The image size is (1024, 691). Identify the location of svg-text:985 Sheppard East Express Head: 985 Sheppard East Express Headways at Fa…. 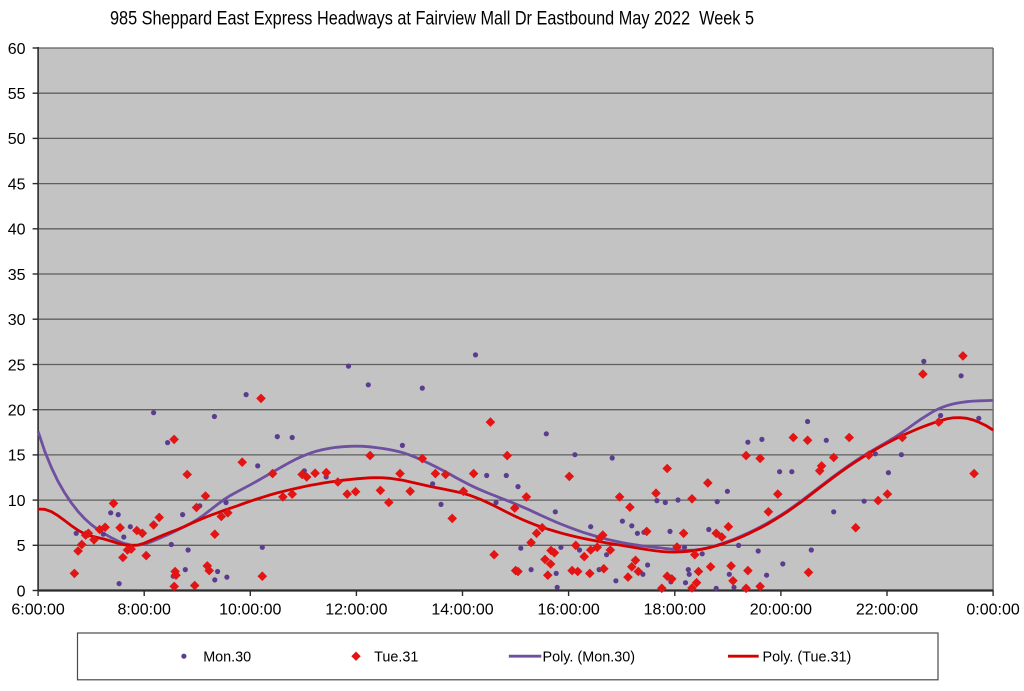
(432, 18).